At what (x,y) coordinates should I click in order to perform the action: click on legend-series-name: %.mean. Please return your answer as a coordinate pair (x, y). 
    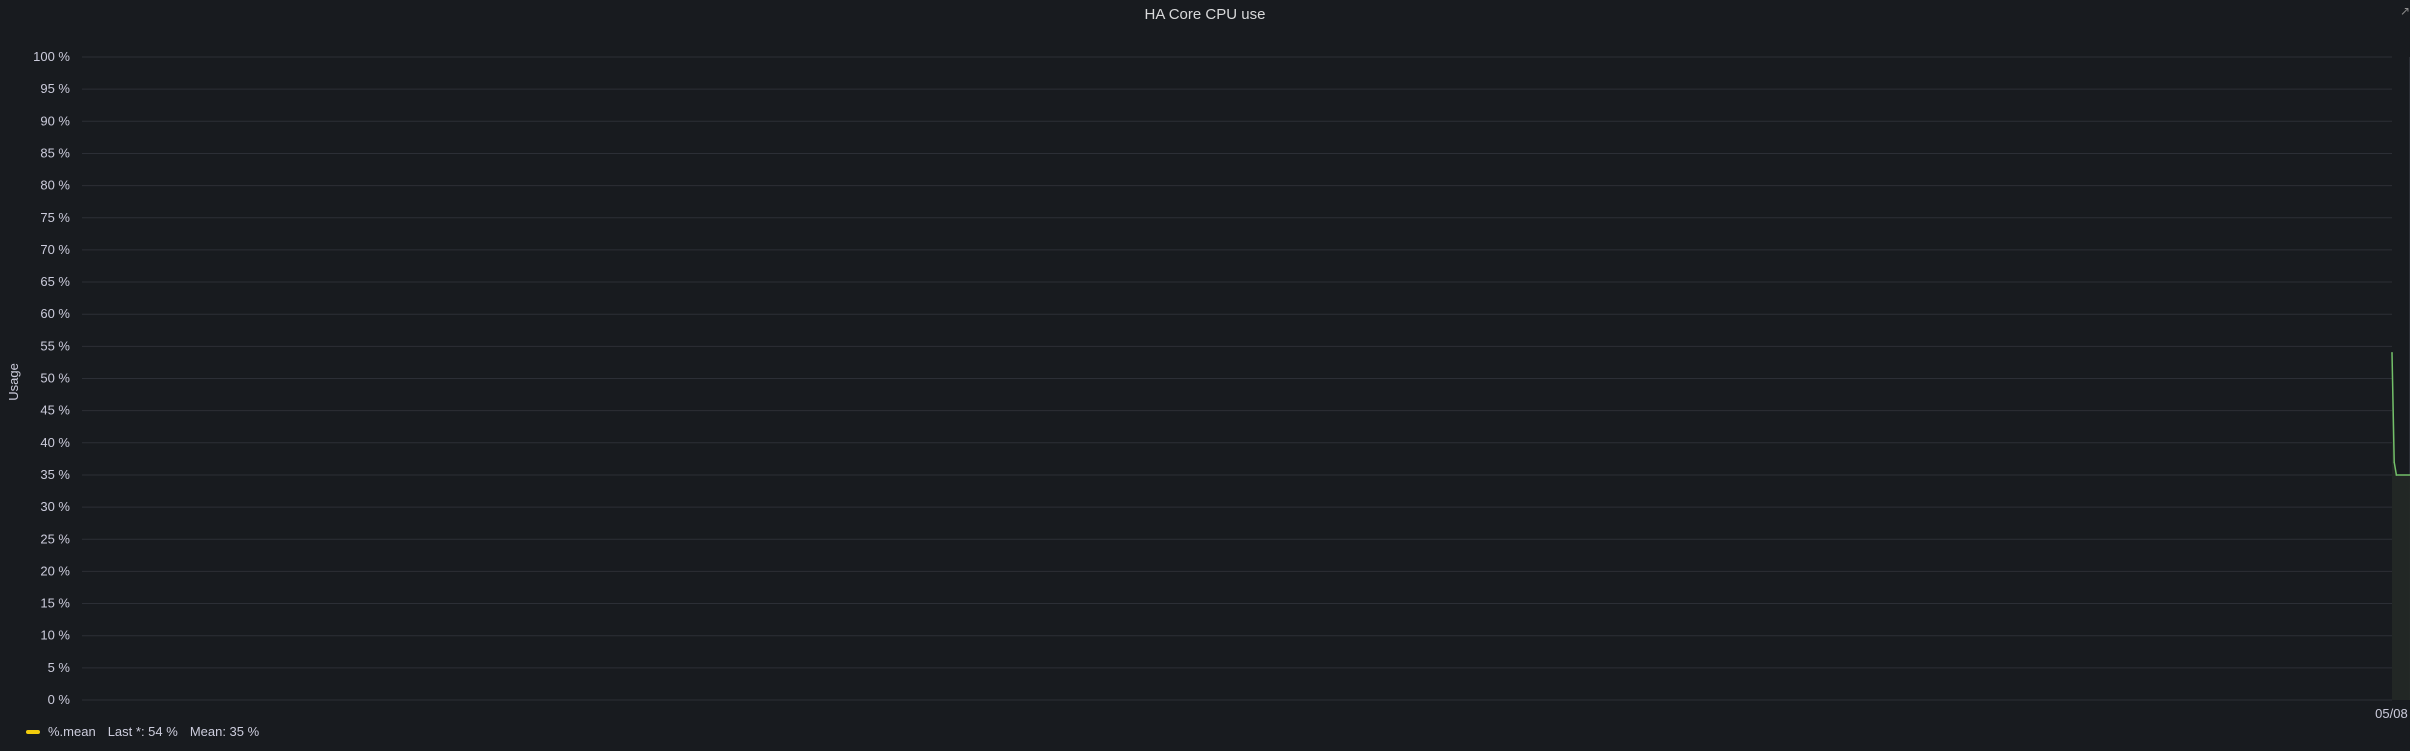
    Looking at the image, I should click on (72, 731).